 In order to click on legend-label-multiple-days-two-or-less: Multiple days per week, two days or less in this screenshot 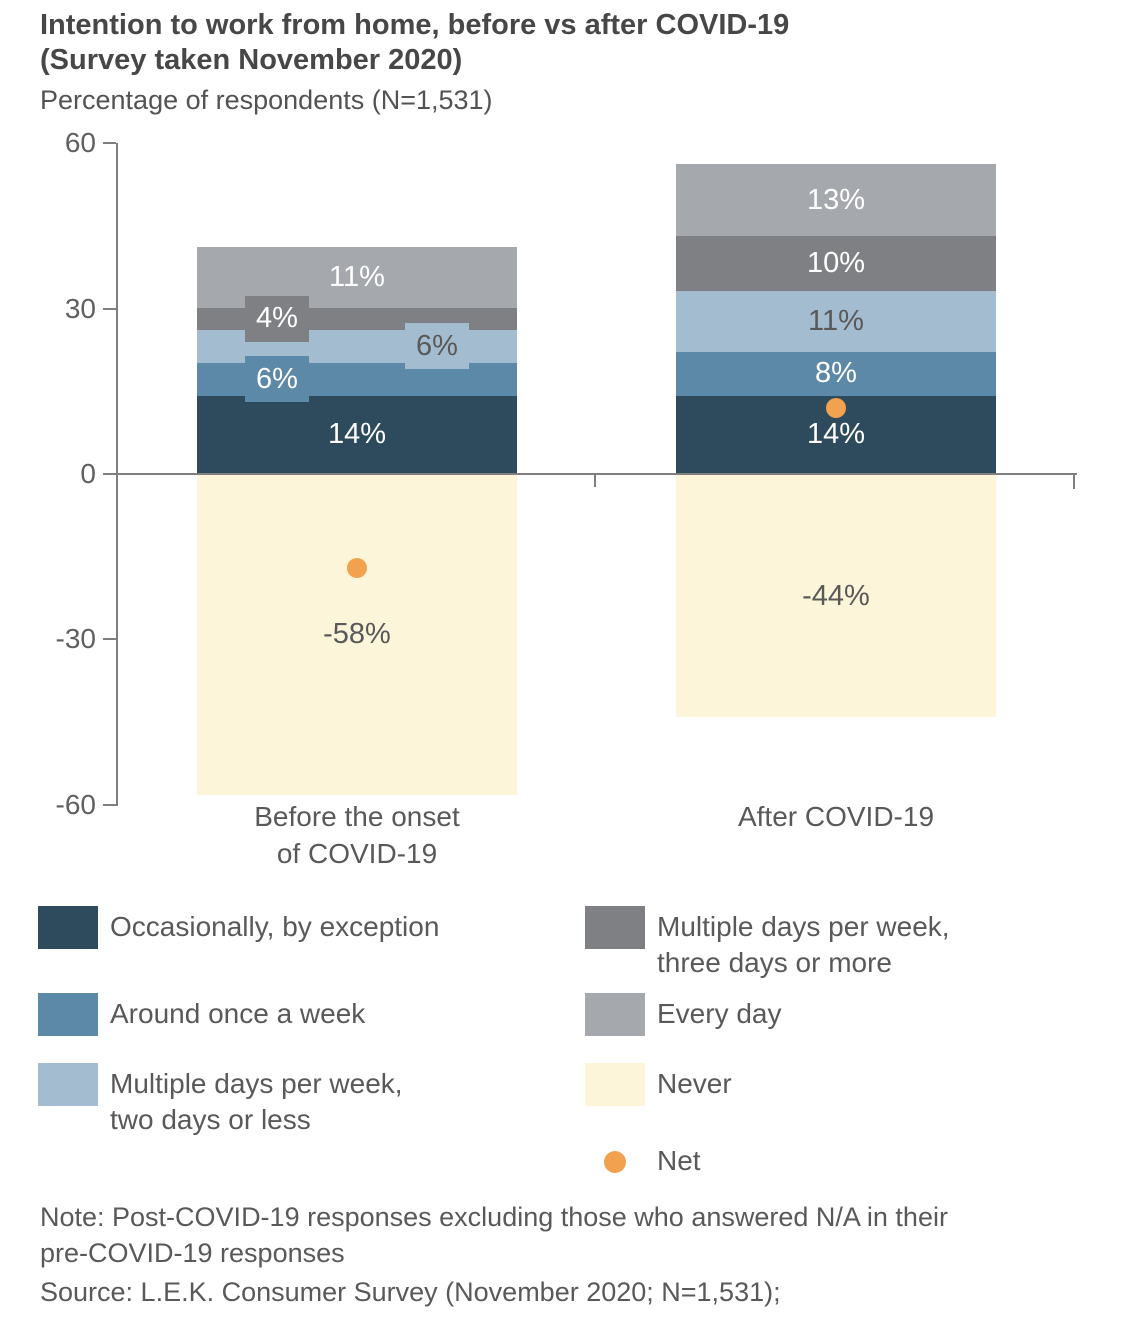, I will do `click(256, 1101)`.